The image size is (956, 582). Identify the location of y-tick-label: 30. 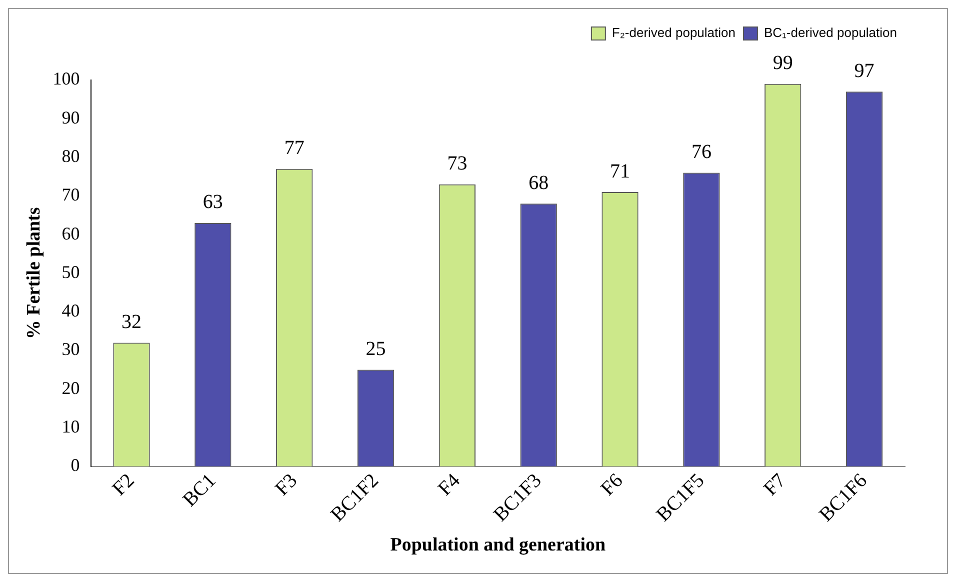
(71, 349).